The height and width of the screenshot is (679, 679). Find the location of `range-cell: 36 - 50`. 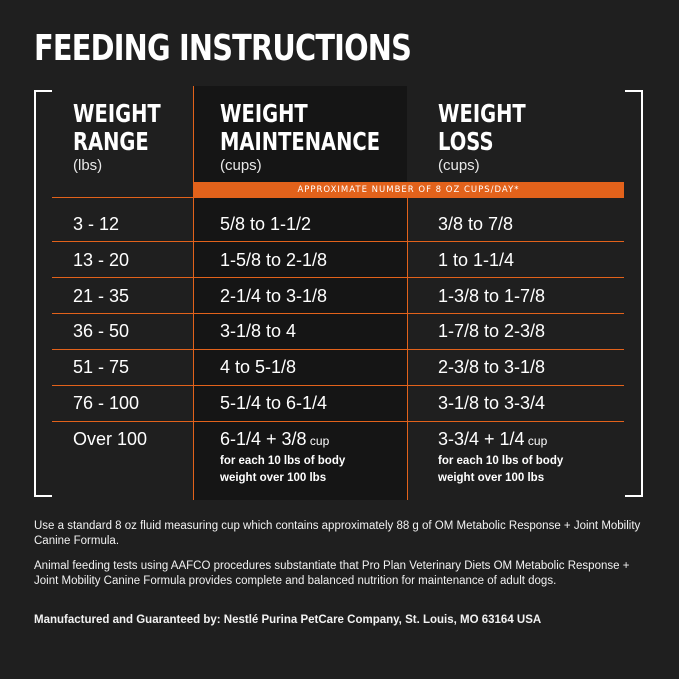

range-cell: 36 - 50 is located at coordinates (101, 331).